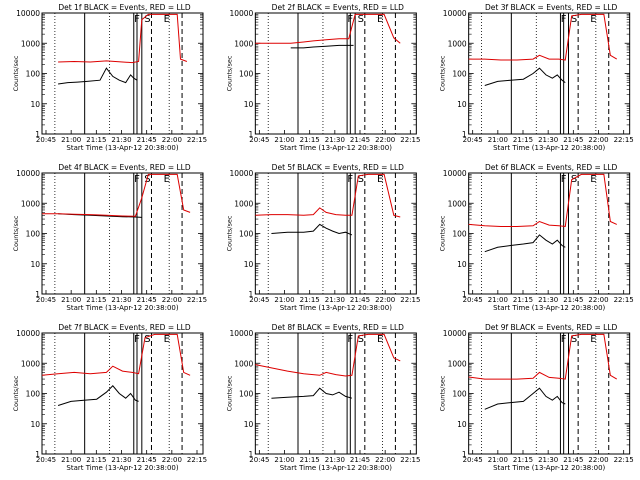 The image size is (640, 480). Describe the element at coordinates (338, 327) in the screenshot. I see `chart-title: Det 8f BLACK = Events, RED = LLD` at that location.